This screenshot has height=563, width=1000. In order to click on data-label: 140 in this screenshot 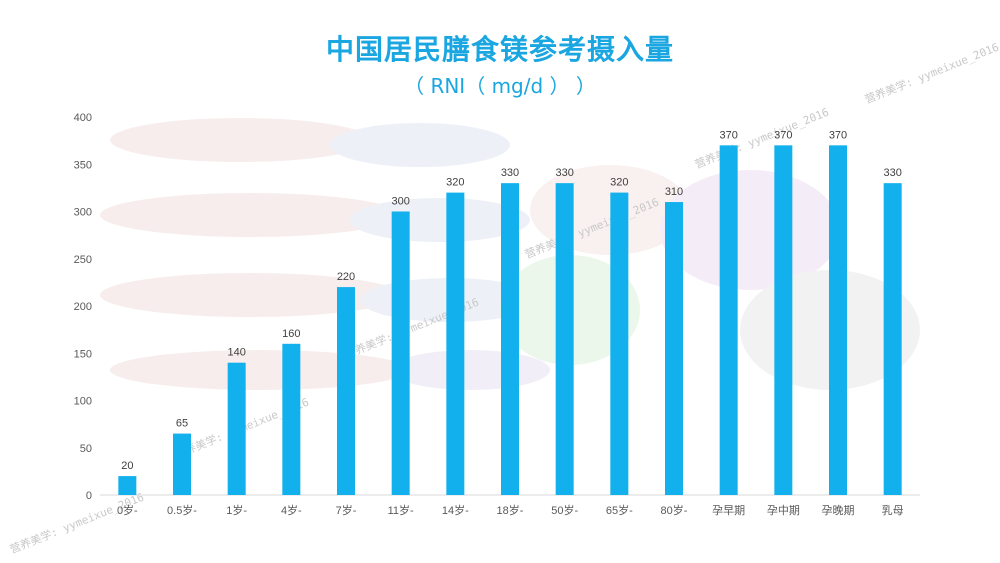, I will do `click(236, 353)`.